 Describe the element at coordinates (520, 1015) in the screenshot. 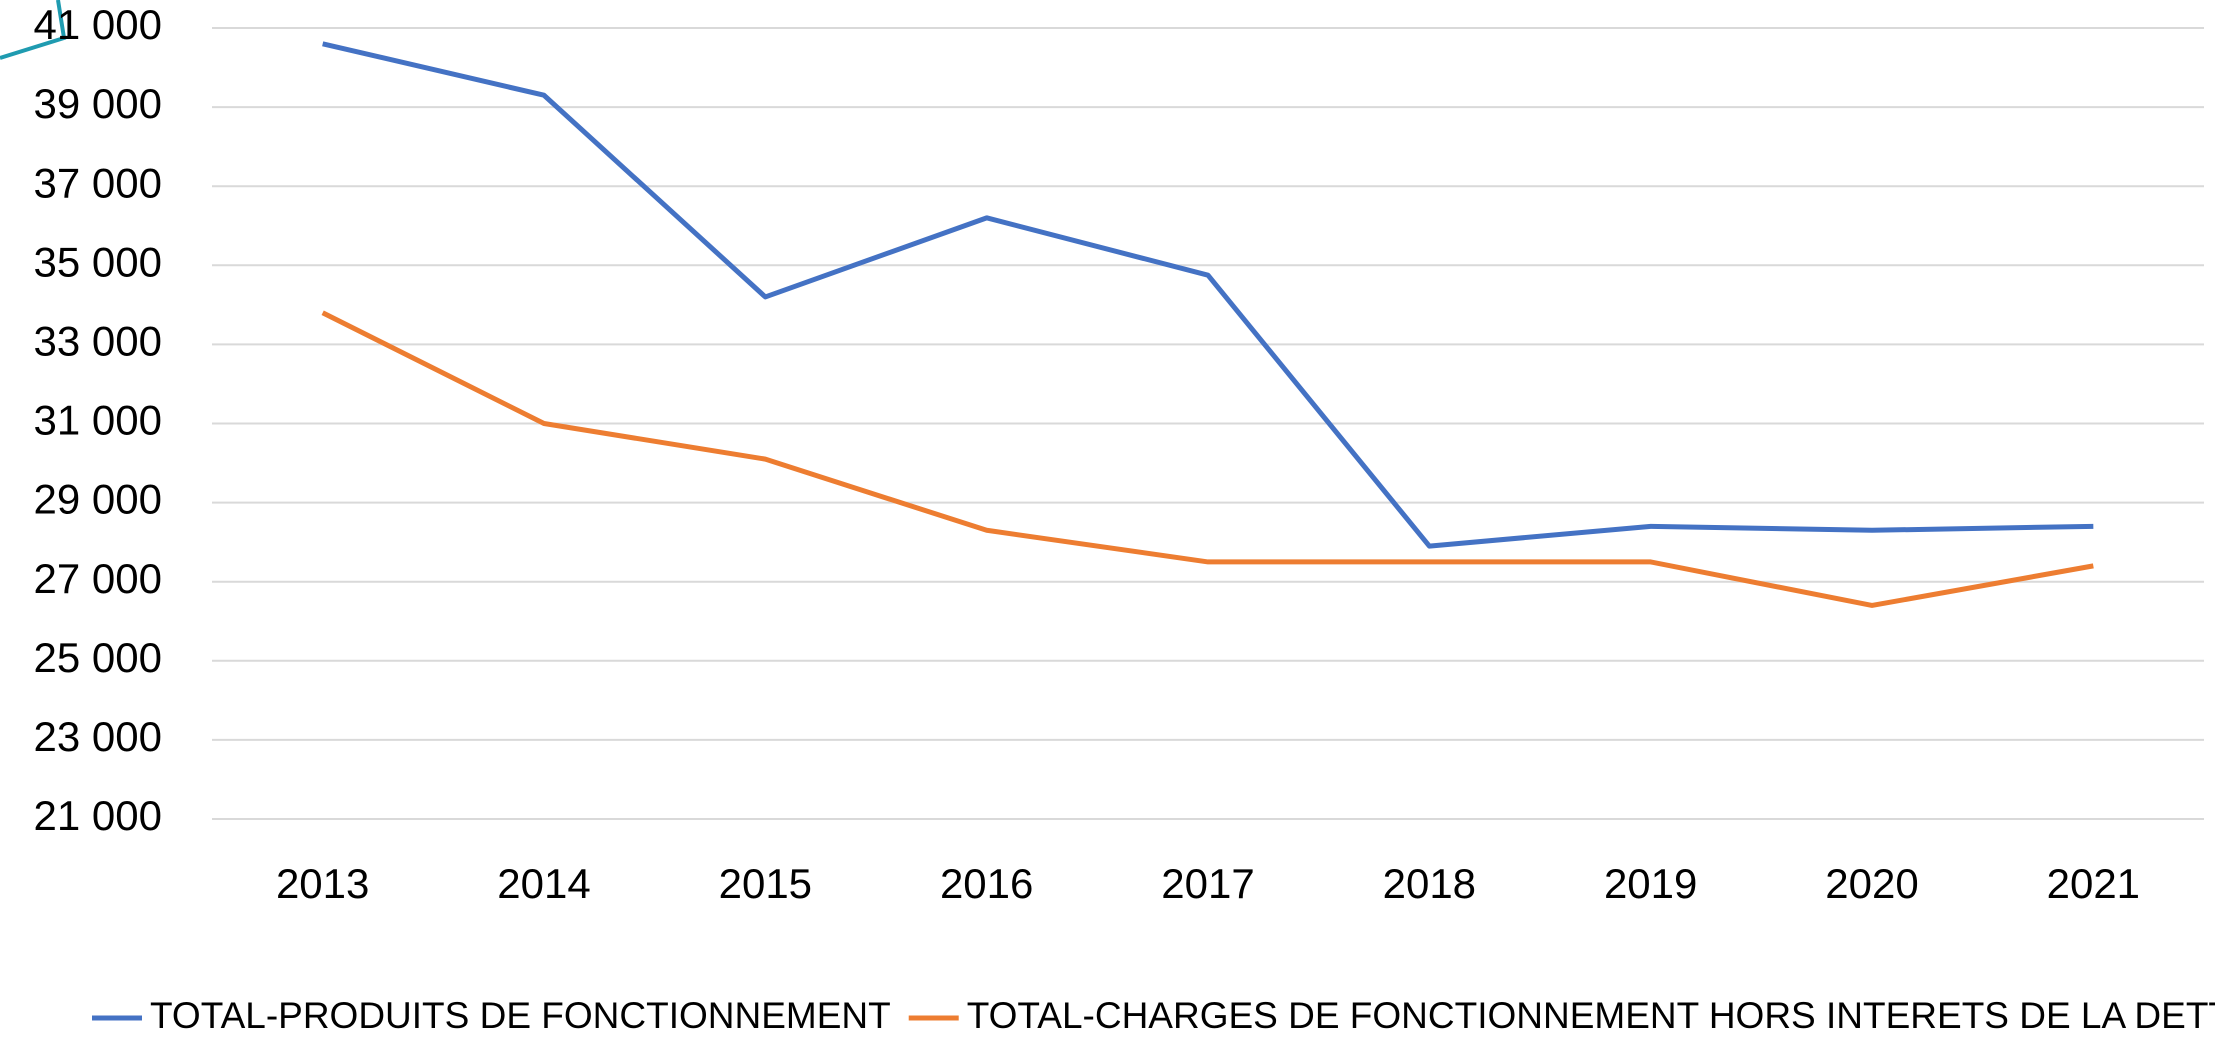

I see `legend-label: TOTAL-PRODUITS DE FONCTIONNEMENT` at that location.